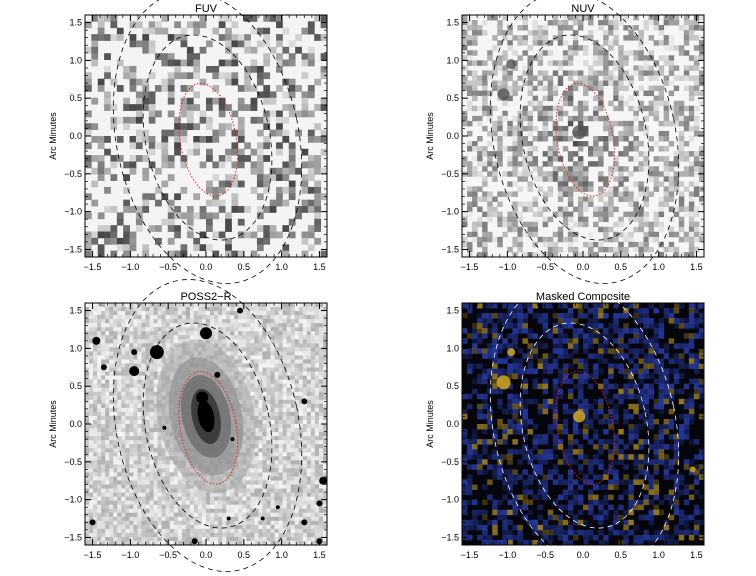 Image resolution: width=756 pixels, height=576 pixels. What do you see at coordinates (450, 174) in the screenshot?
I see `y-tick-label-nuv: −0.5` at bounding box center [450, 174].